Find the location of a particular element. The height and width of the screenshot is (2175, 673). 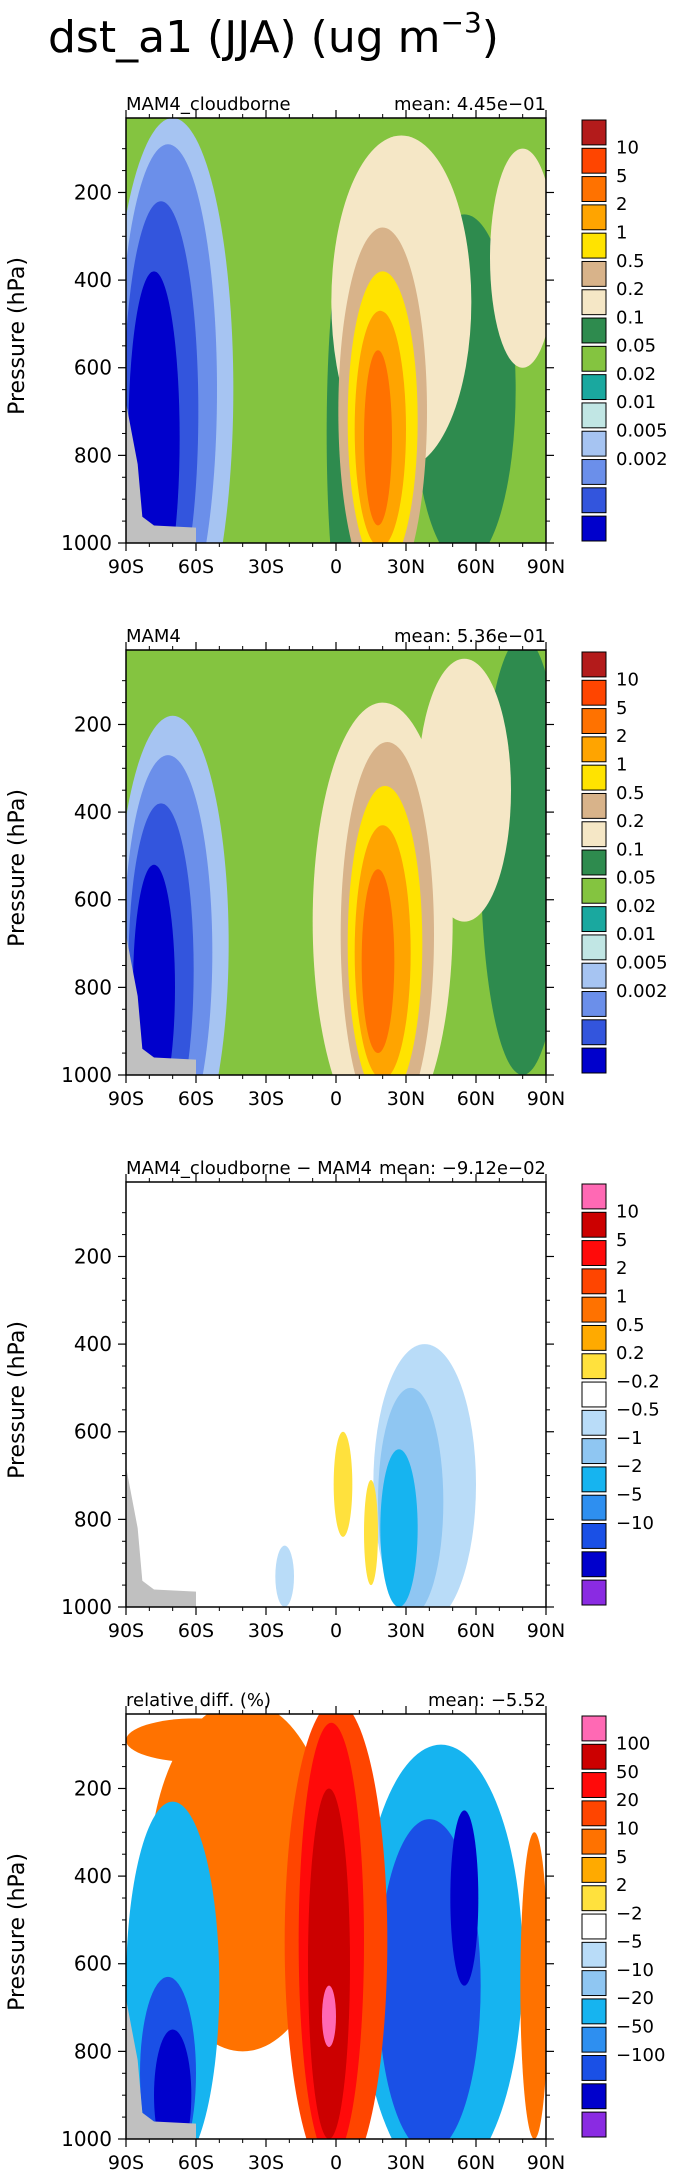

x-tick-label: 0 is located at coordinates (336, 1631).